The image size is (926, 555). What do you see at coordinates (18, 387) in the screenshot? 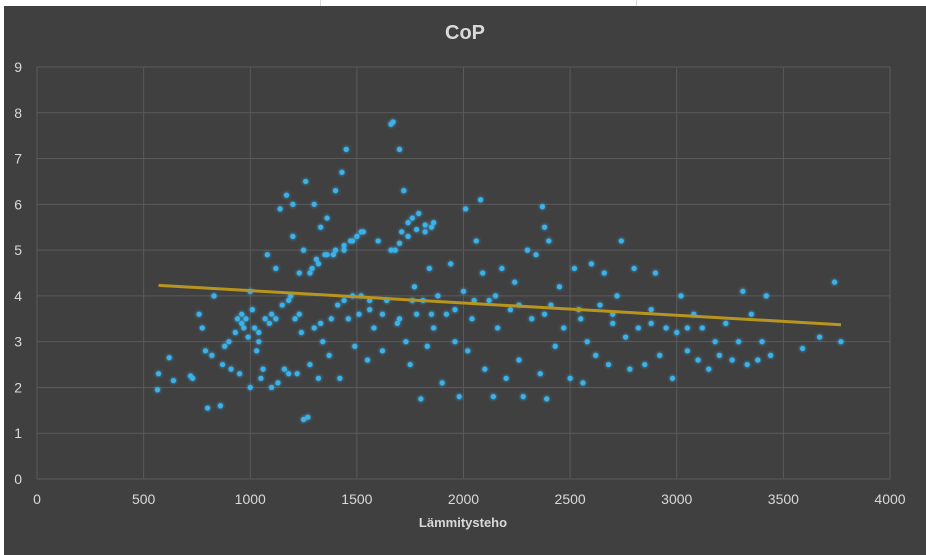
I see `y-tick-label: 2` at bounding box center [18, 387].